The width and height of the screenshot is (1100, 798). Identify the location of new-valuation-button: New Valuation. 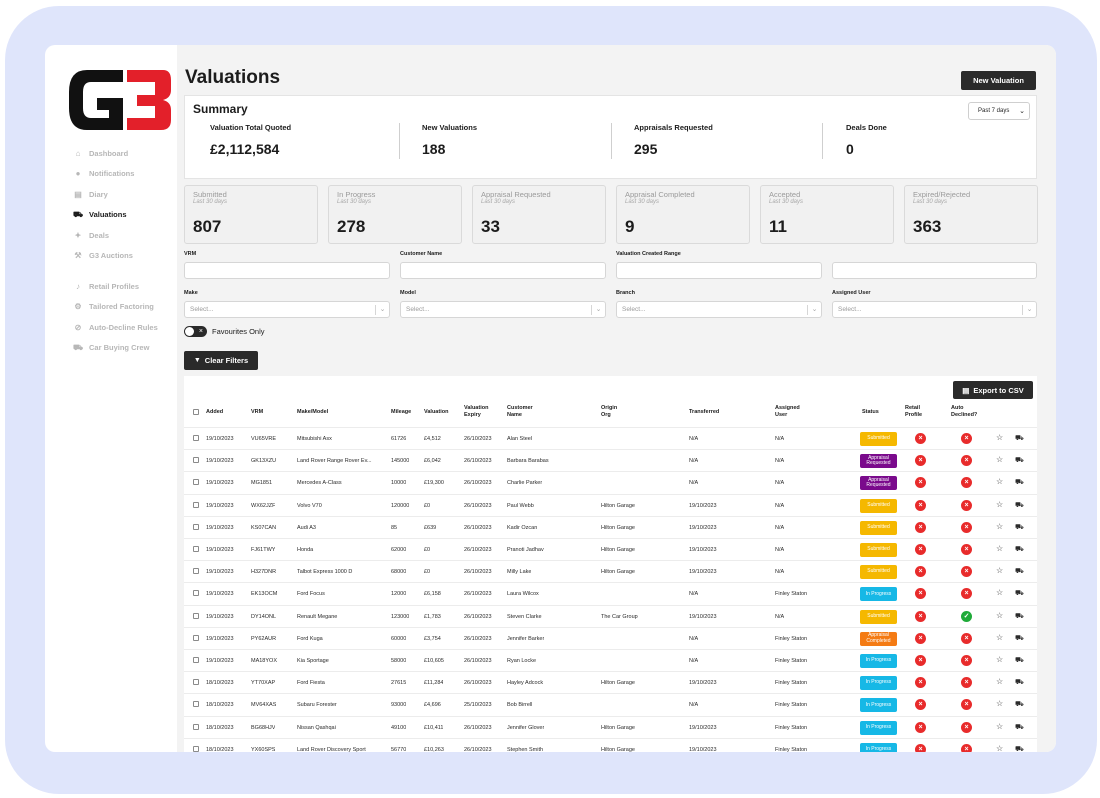
(998, 80).